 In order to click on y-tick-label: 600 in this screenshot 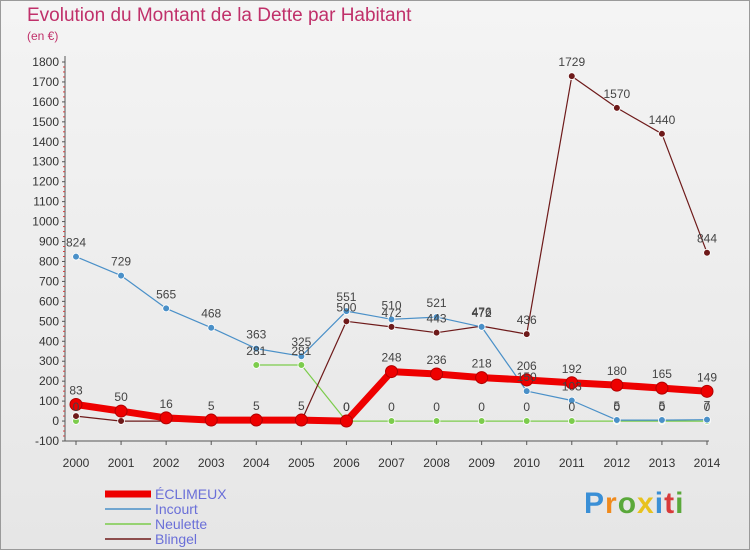, I will do `click(49, 301)`.